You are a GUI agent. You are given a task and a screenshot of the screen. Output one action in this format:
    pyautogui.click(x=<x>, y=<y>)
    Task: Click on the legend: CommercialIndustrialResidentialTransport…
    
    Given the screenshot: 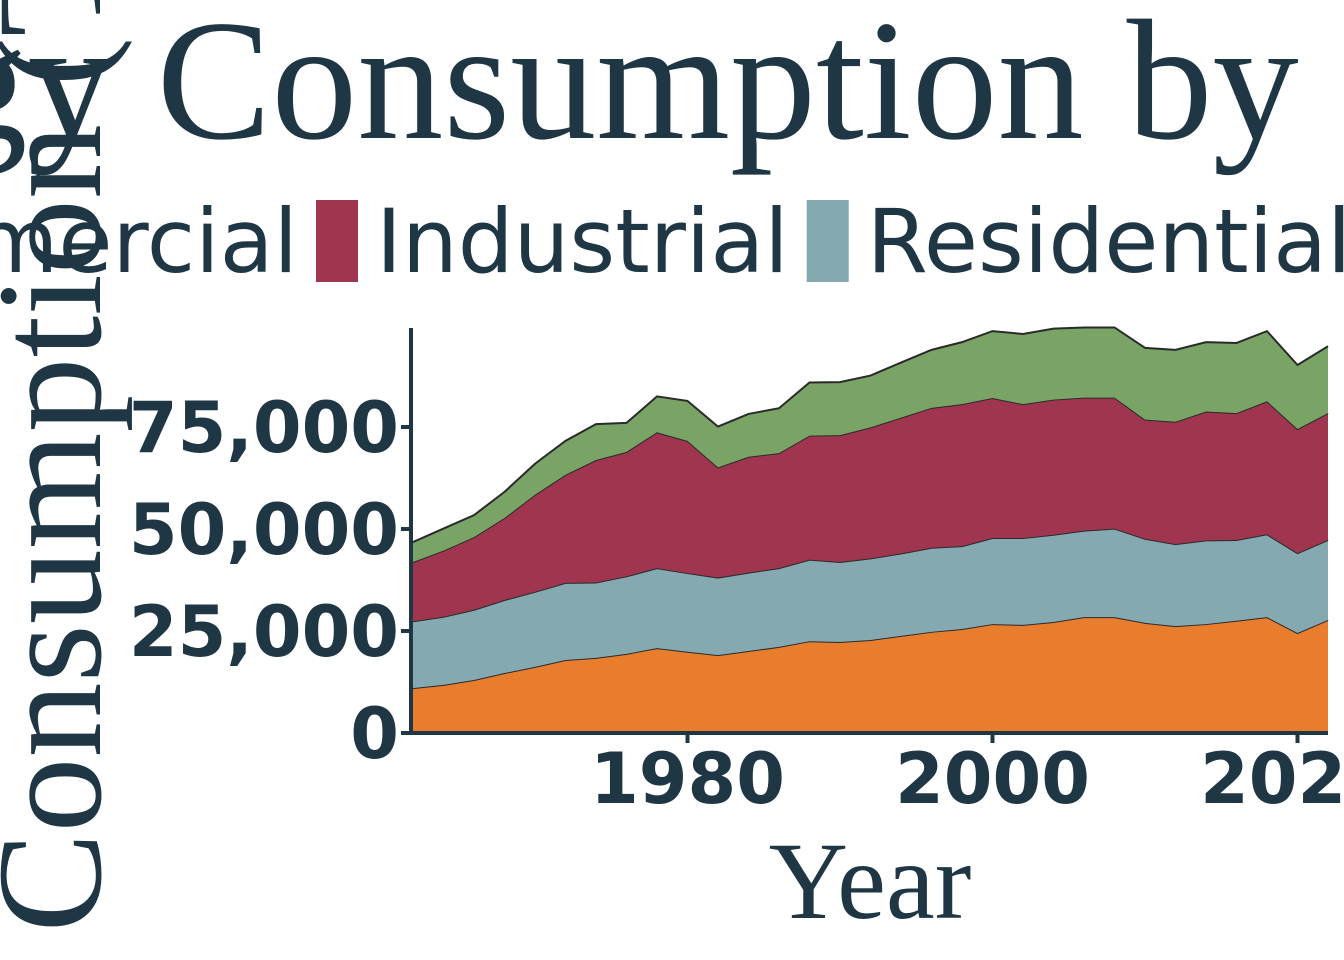 What is the action you would take?
    pyautogui.click(x=672, y=241)
    